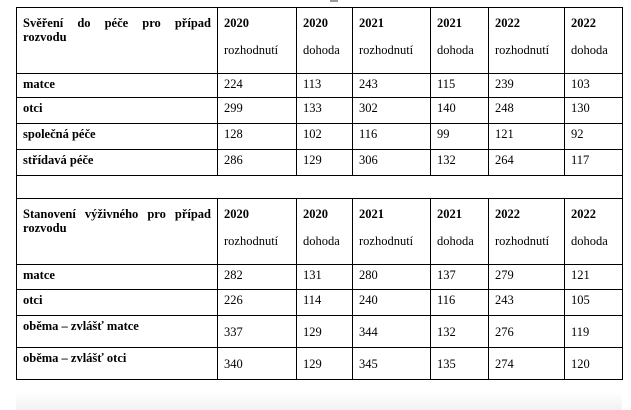 This screenshot has width=631, height=410. Describe the element at coordinates (257, 302) in the screenshot. I see `table-cell: 226` at that location.